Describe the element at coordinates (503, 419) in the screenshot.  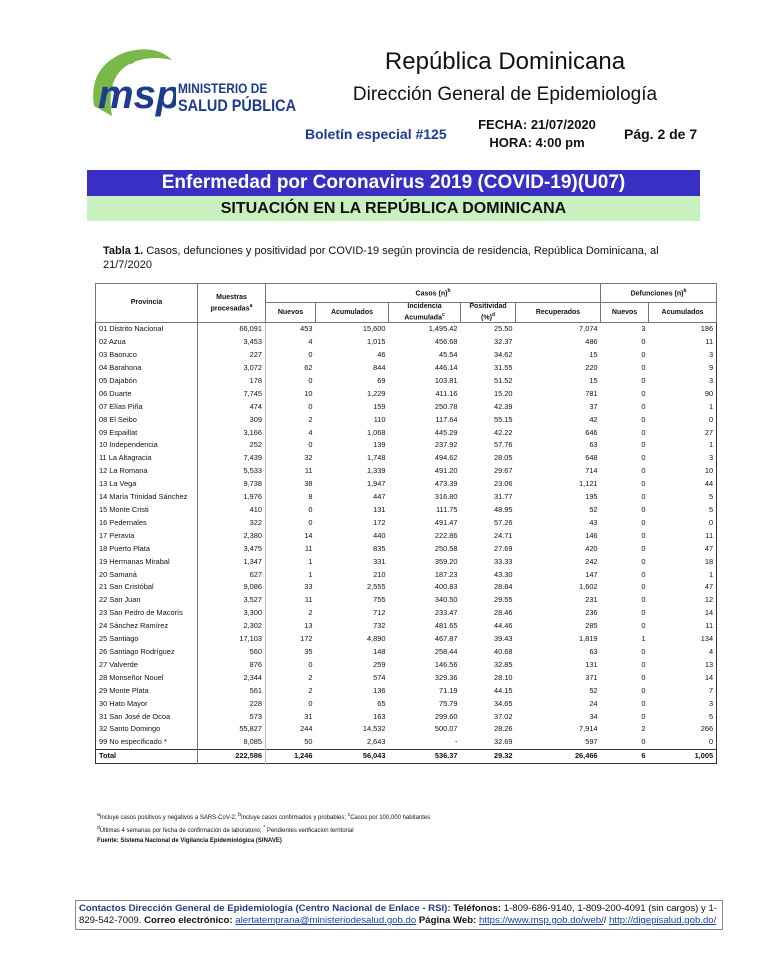
I see `table-cell: 55.15` at that location.